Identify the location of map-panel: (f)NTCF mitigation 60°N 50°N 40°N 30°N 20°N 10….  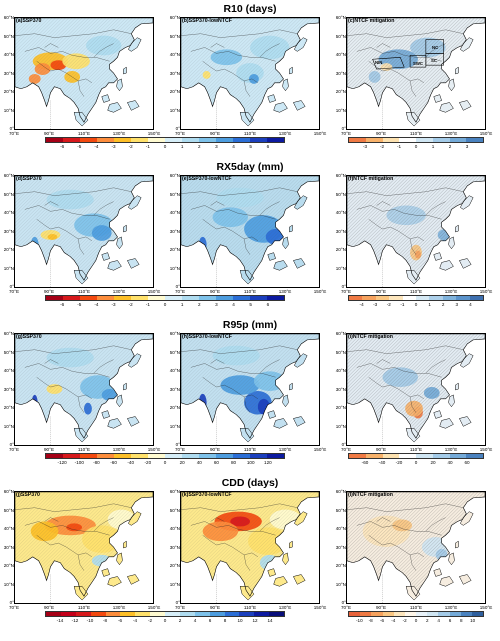
(413, 234).